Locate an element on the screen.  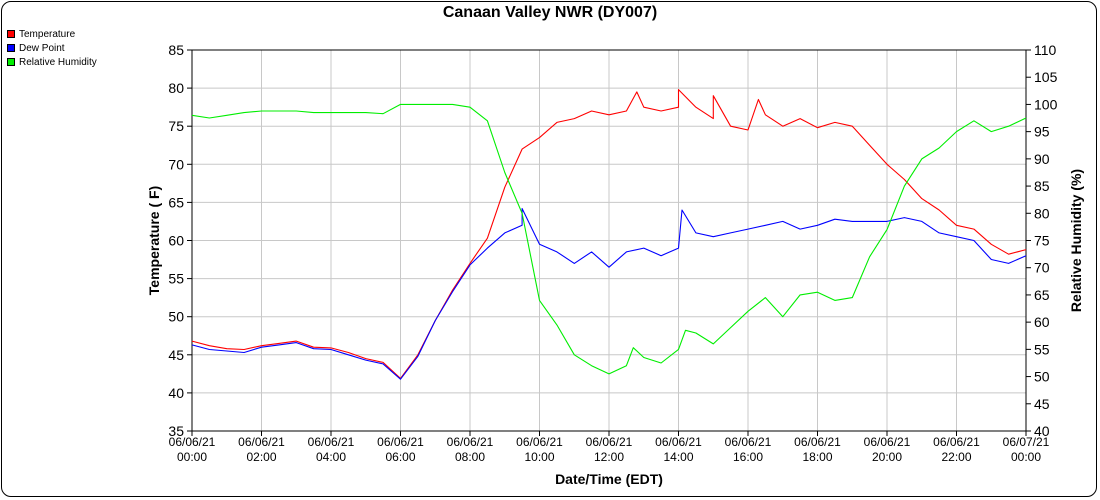
y2-tick-label: 100 is located at coordinates (1046, 104).